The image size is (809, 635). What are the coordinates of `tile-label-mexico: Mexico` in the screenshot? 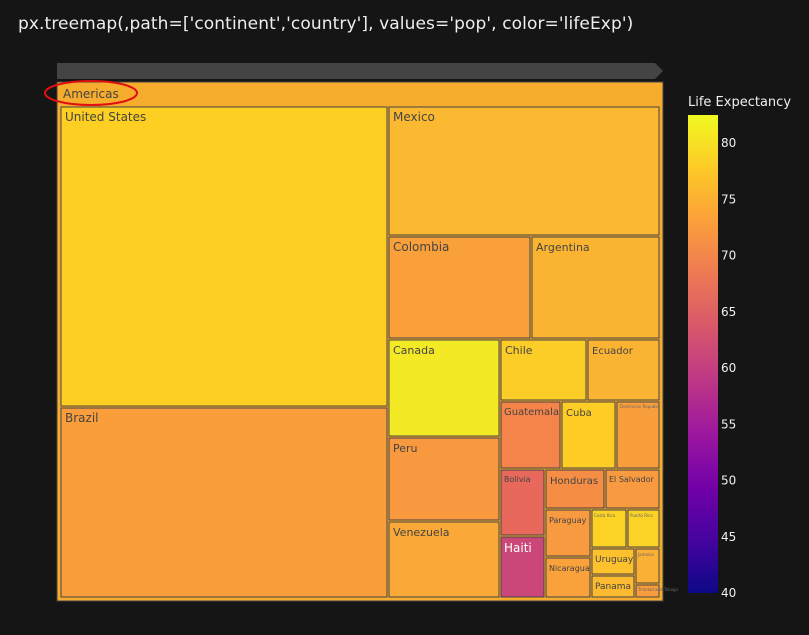 It's located at (414, 117).